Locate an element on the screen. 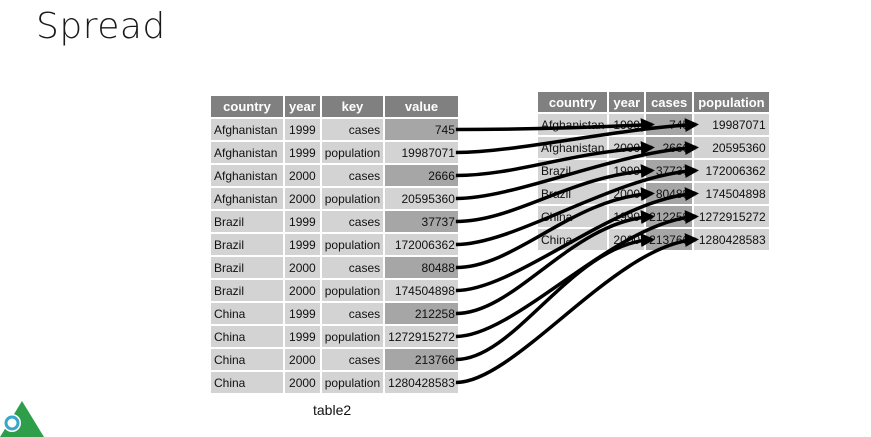  table1-header-year: year is located at coordinates (627, 102).